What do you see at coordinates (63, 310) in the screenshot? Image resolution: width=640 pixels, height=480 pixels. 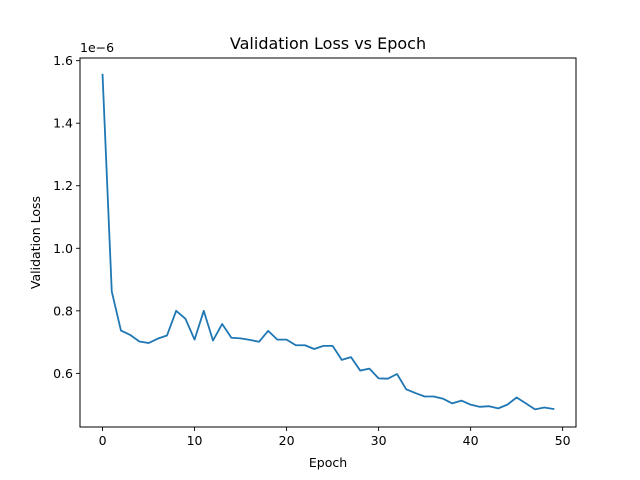 I see `y-tick-label: 0.8` at bounding box center [63, 310].